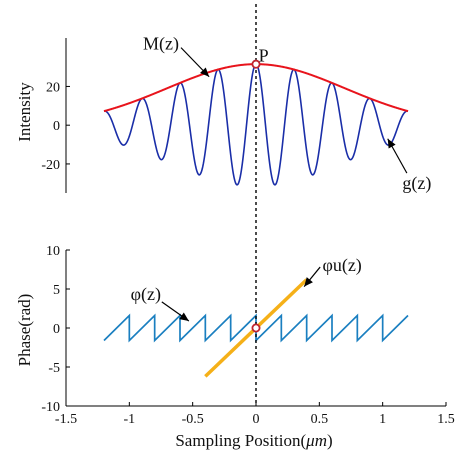  Describe the element at coordinates (256, 328) in the screenshot. I see `phase-origin-marker` at that location.